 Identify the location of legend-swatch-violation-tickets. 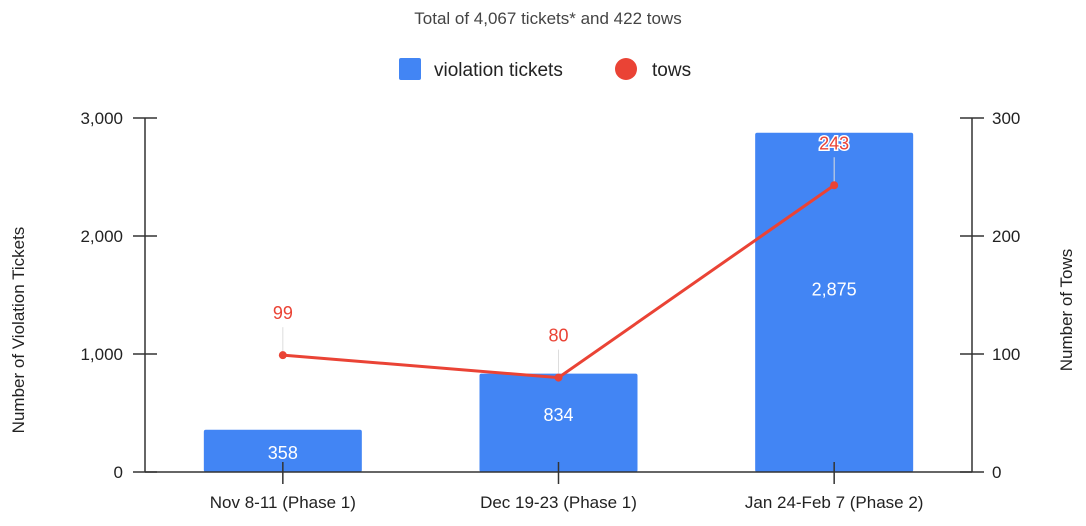
(410, 69).